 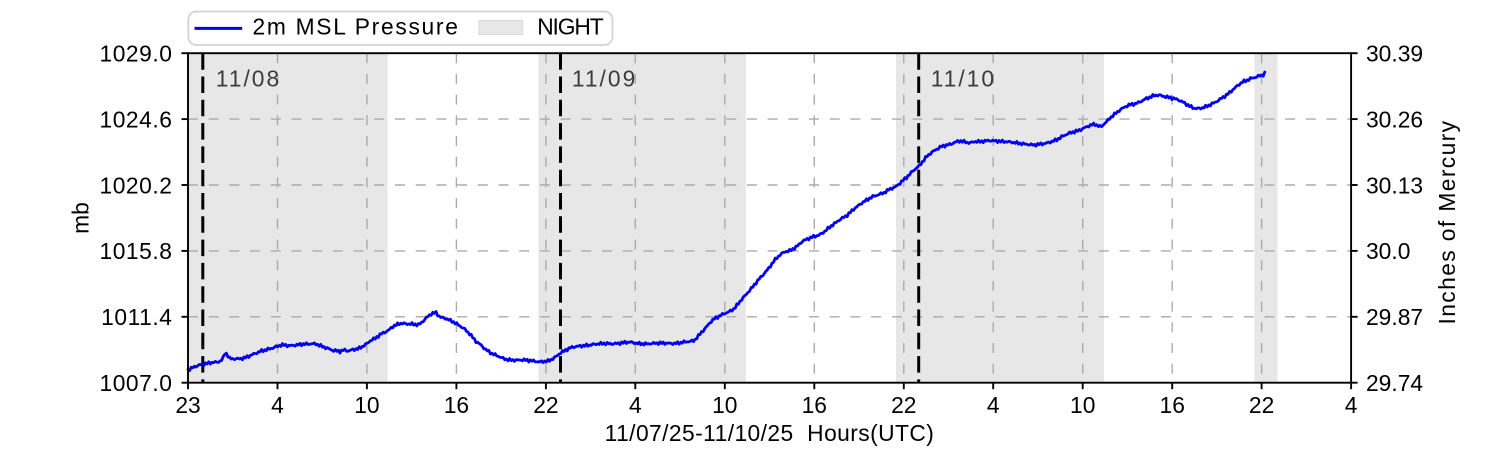 What do you see at coordinates (81, 218) in the screenshot?
I see `svg-text: mb` at bounding box center [81, 218].